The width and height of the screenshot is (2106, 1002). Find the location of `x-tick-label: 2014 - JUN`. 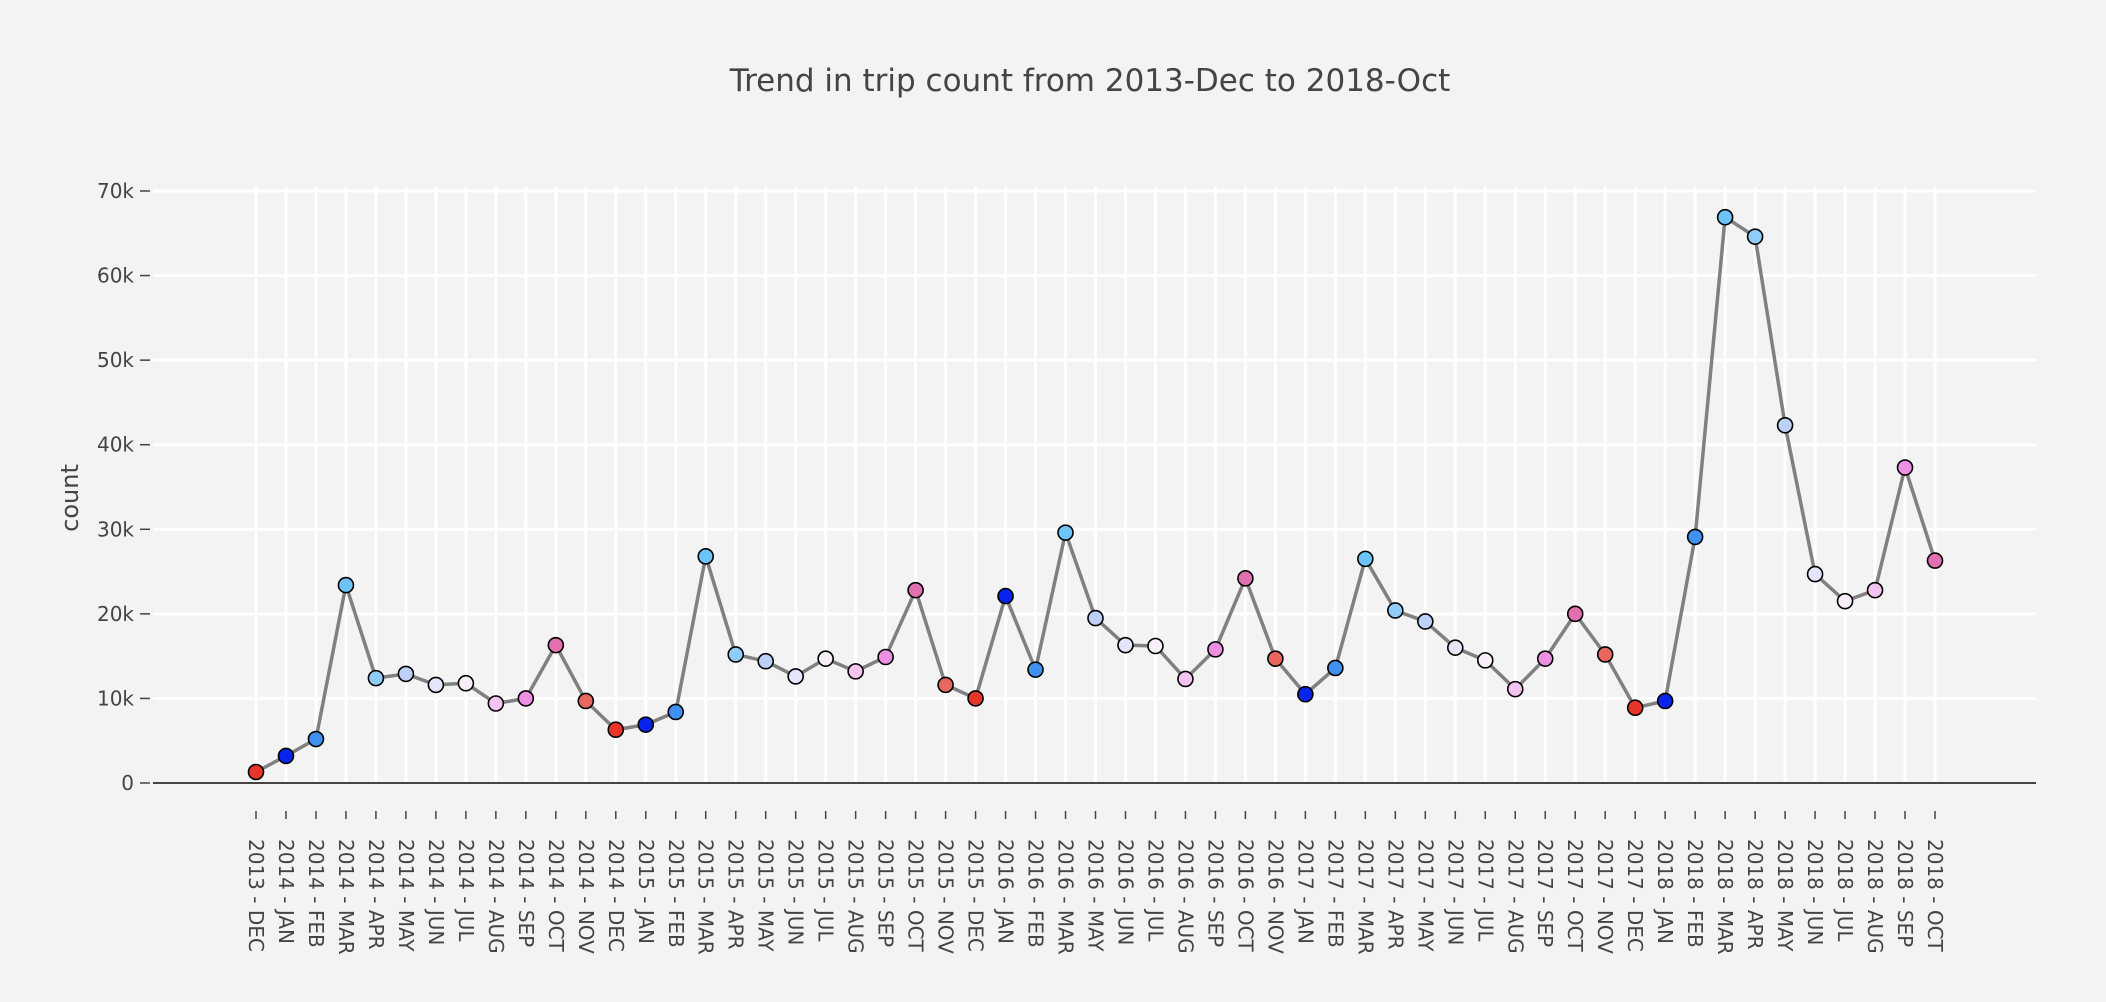

x-tick-label: 2014 - JUN is located at coordinates (436, 892).